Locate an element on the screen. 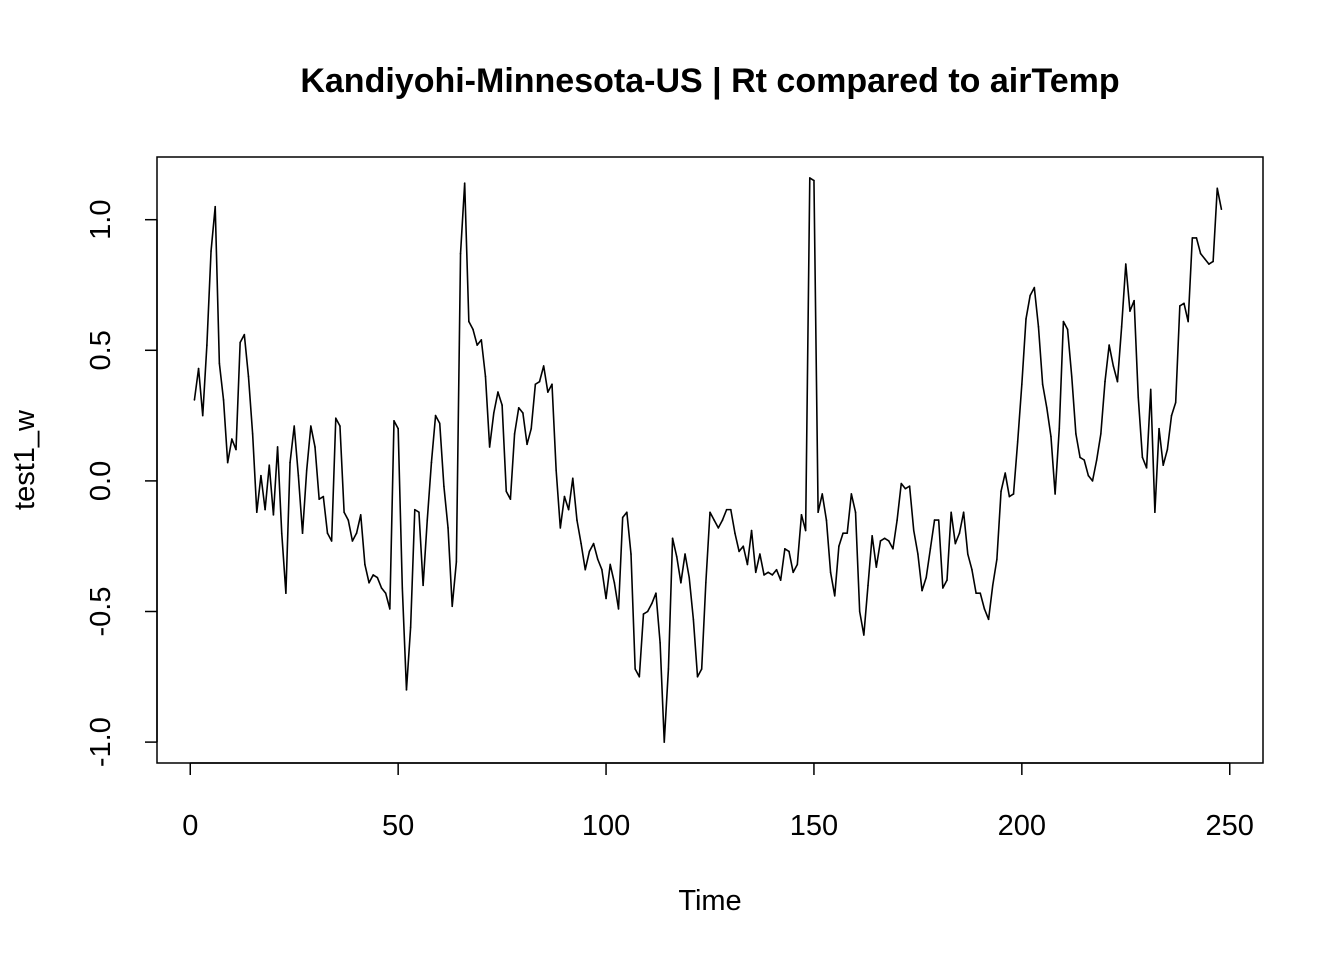 This screenshot has height=960, width=1344. y-axis: -1.0 -0.5 0.0 0.5 1.0 is located at coordinates (121, 483).